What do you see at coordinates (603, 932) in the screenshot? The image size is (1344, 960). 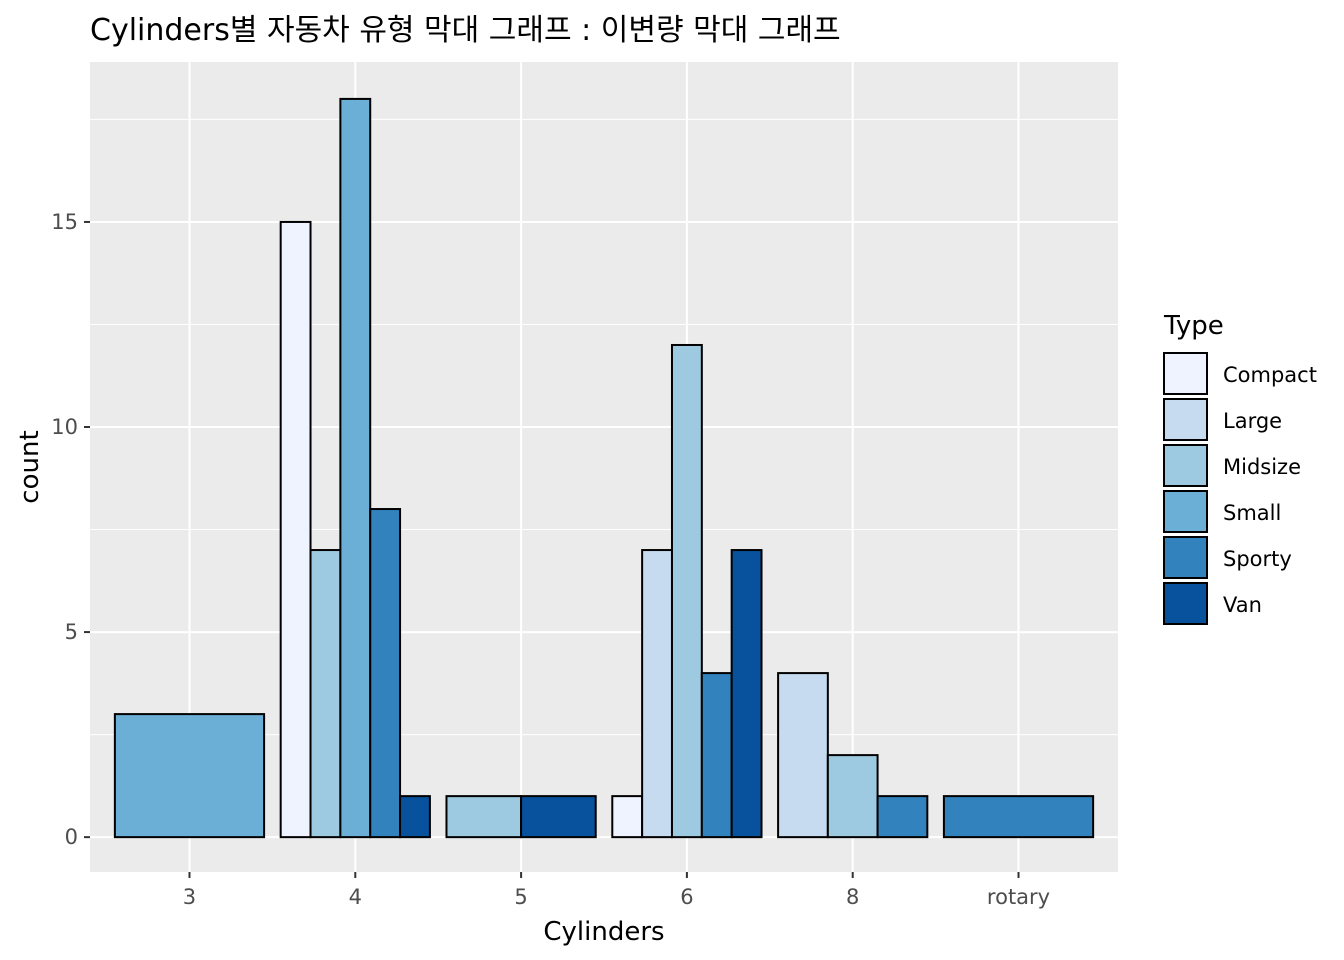 I see `x-axis-title: Cylinders` at bounding box center [603, 932].